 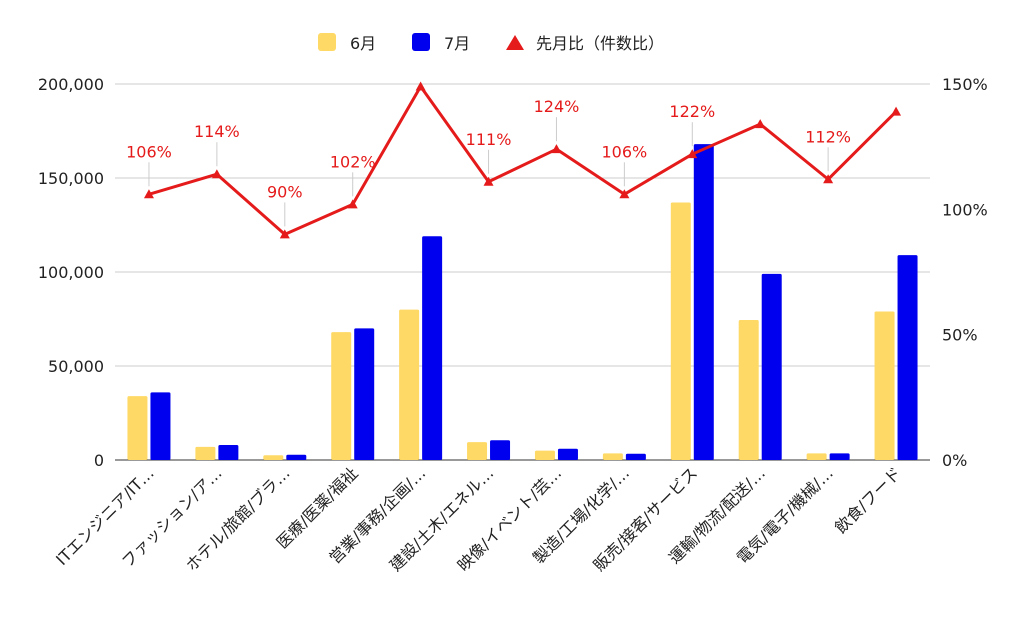 What do you see at coordinates (868, 500) in the screenshot?
I see `x-tick-label: 飲食/フード` at bounding box center [868, 500].